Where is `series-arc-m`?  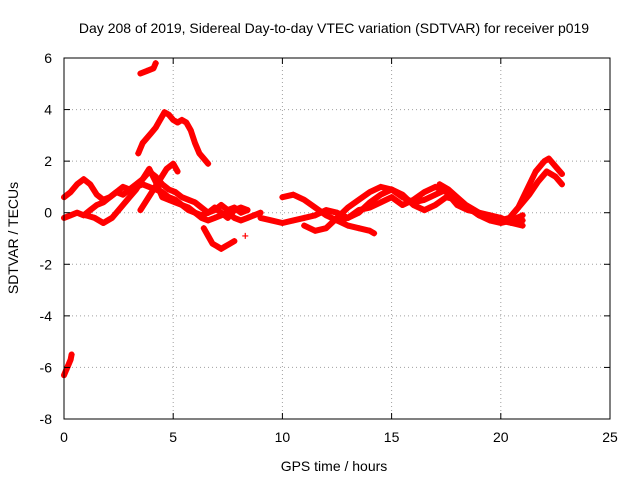 series-arc-m is located at coordinates (356, 227).